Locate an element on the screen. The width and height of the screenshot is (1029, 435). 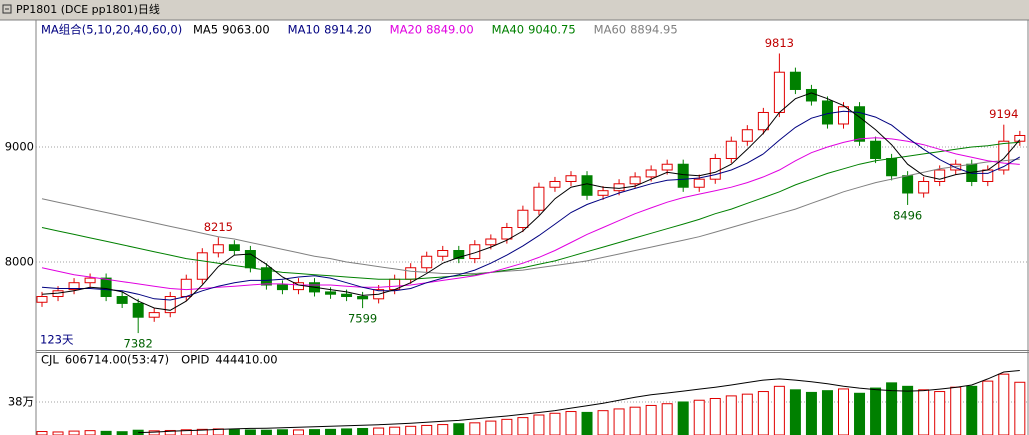
legend-name: MA10 is located at coordinates (304, 30).